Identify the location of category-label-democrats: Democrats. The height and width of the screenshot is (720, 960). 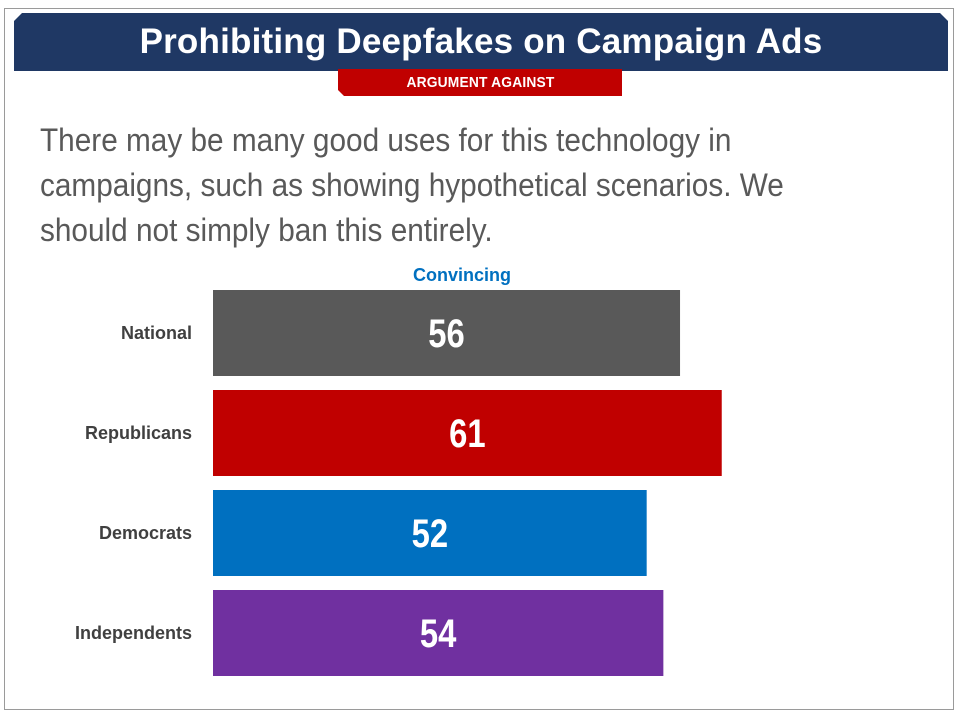
(145, 533).